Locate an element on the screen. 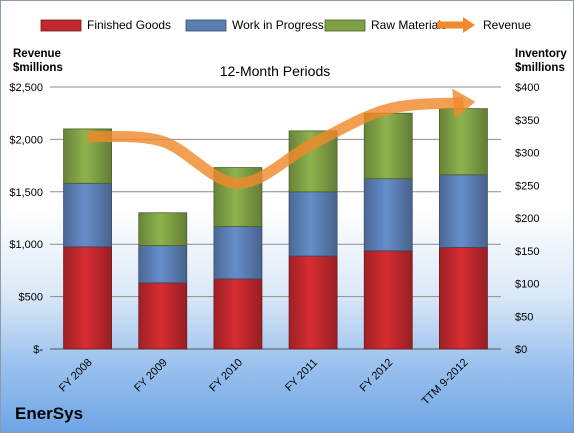 The image size is (574, 433). left-axis-title-line: $millions is located at coordinates (38, 68).